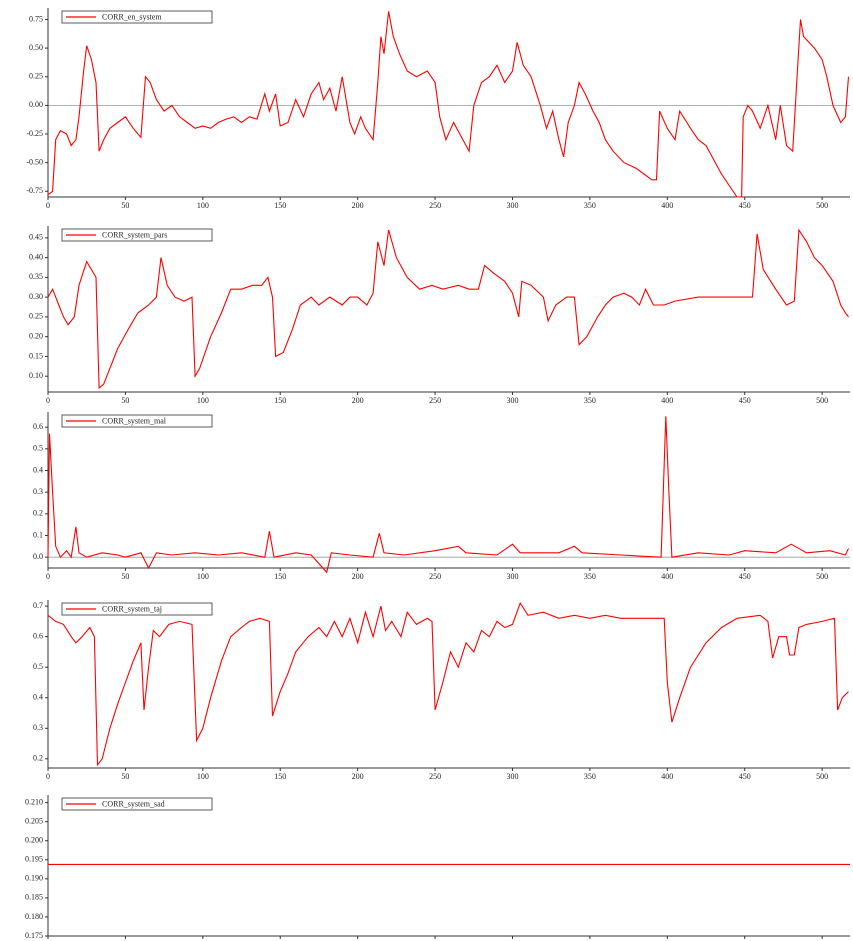 This screenshot has height=941, width=853. I want to click on y-tick-label: 0.195, so click(34, 859).